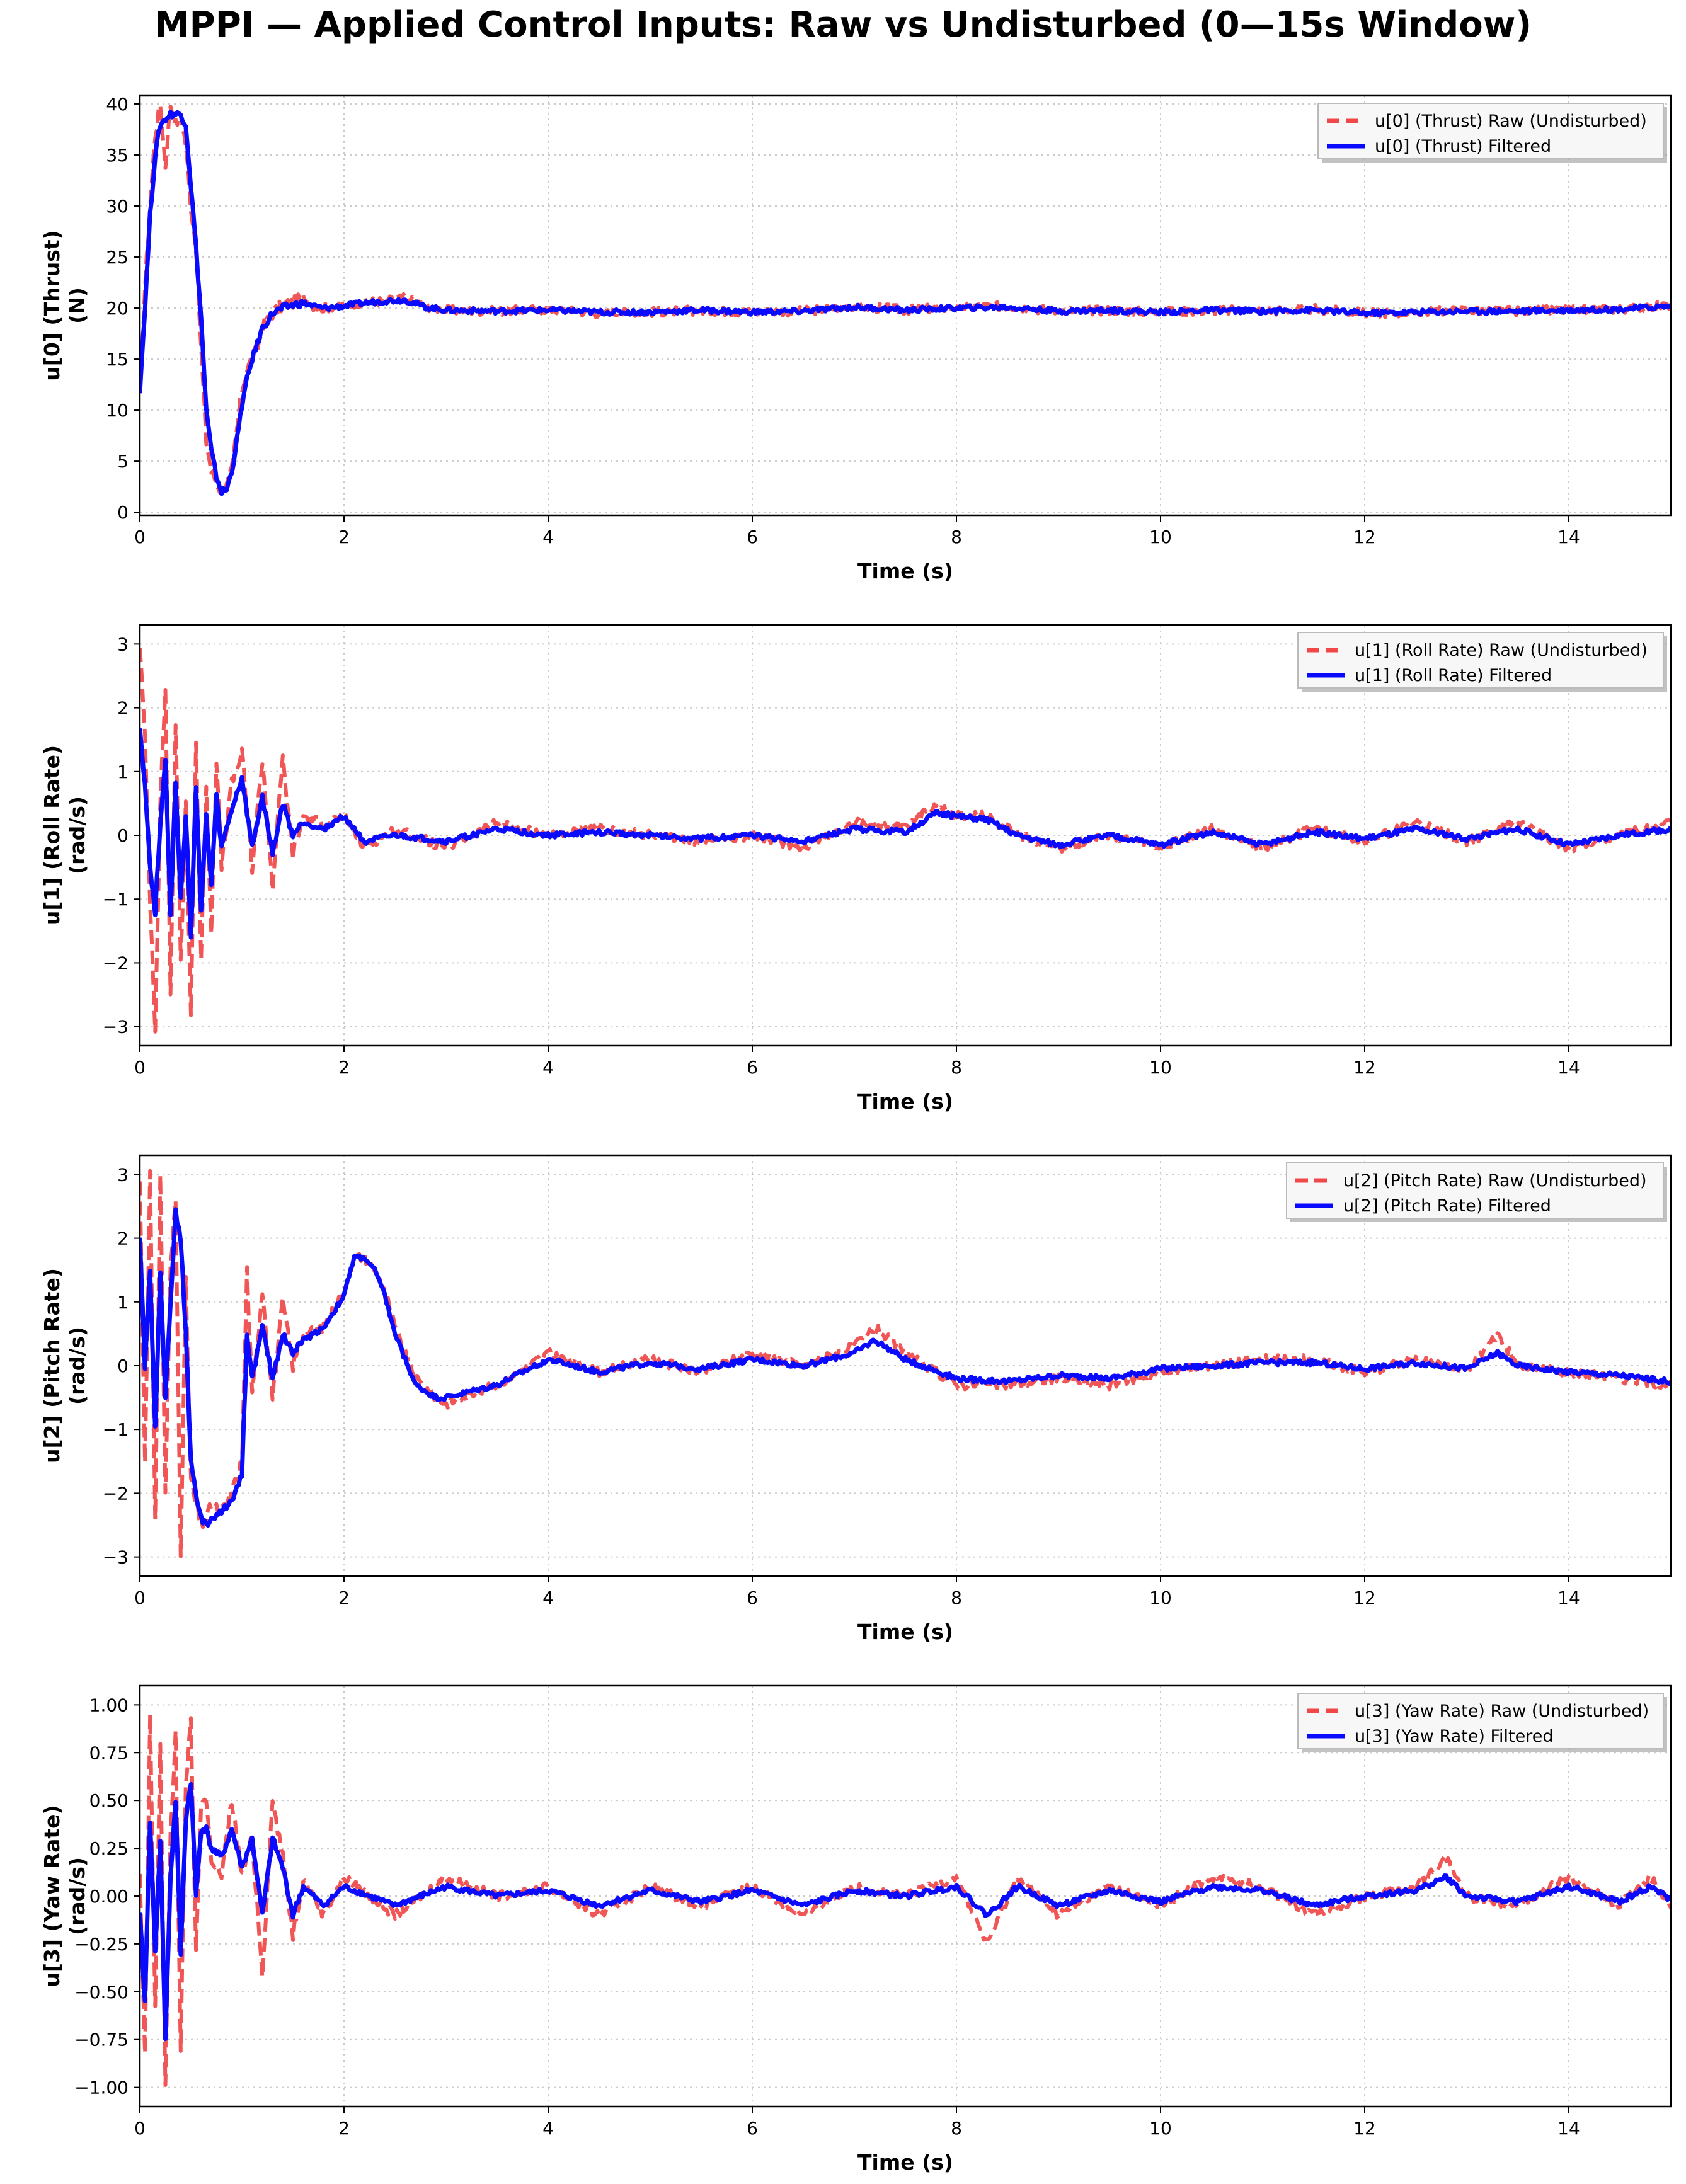  Describe the element at coordinates (109, 1896) in the screenshot. I see `y-tick-label: 0.00` at that location.